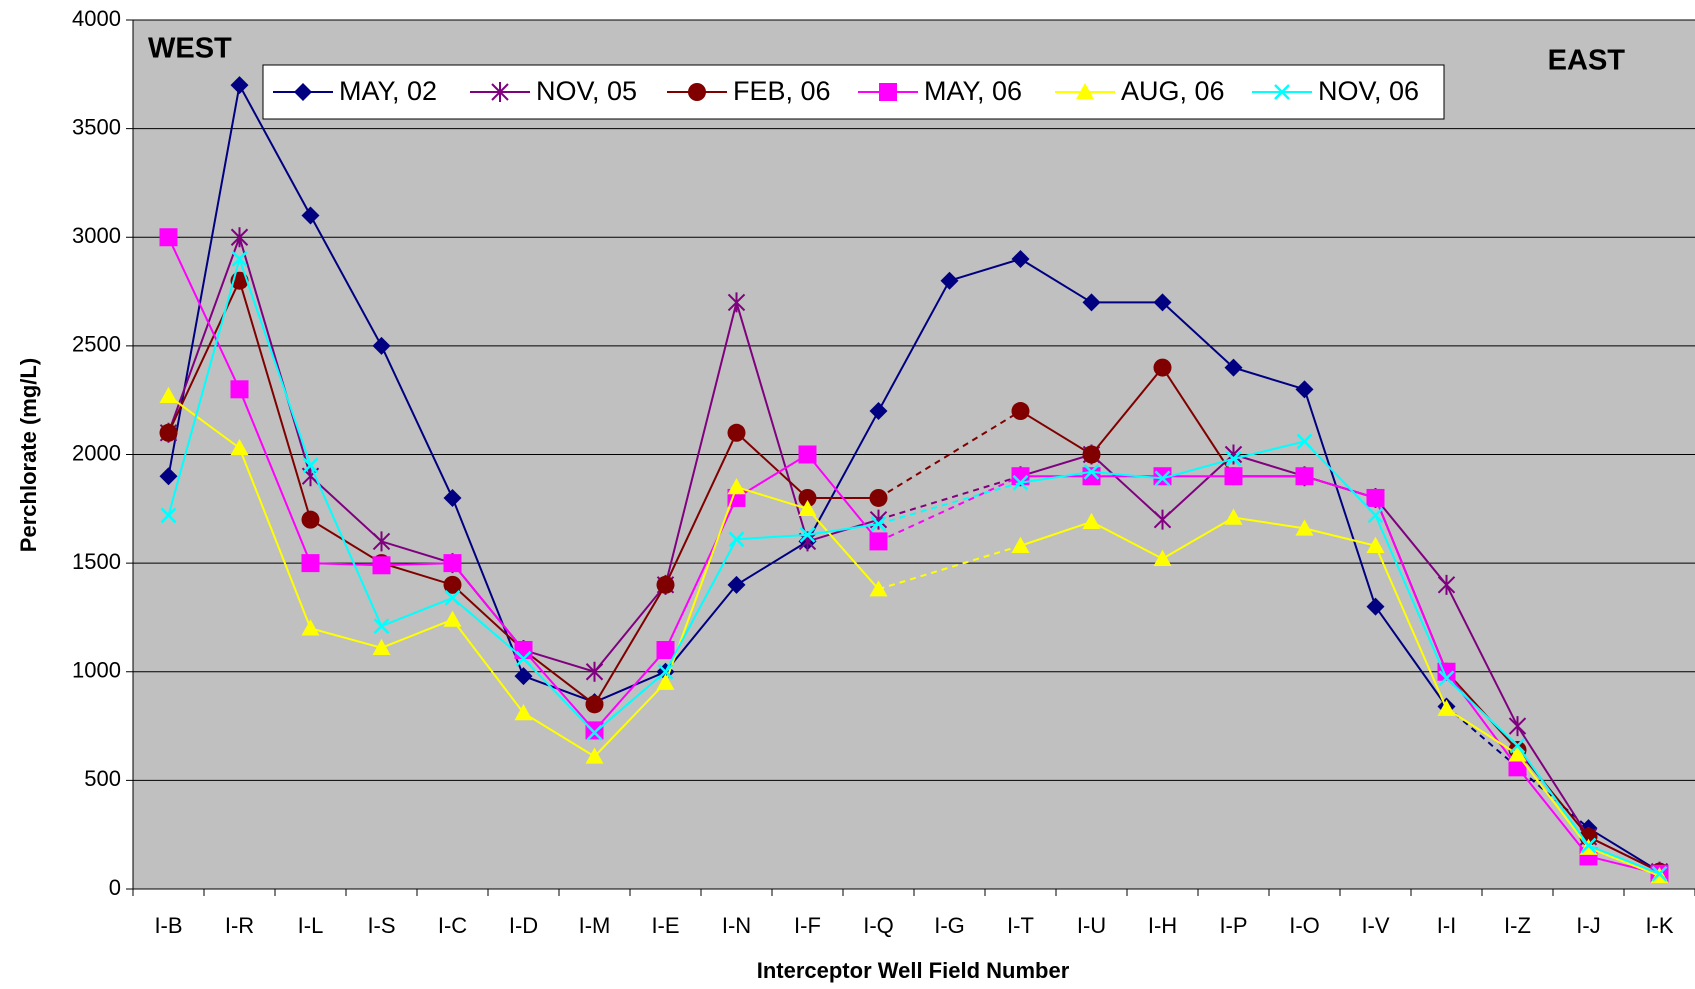  Describe the element at coordinates (807, 925) in the screenshot. I see `x-tick-label: I-F` at that location.